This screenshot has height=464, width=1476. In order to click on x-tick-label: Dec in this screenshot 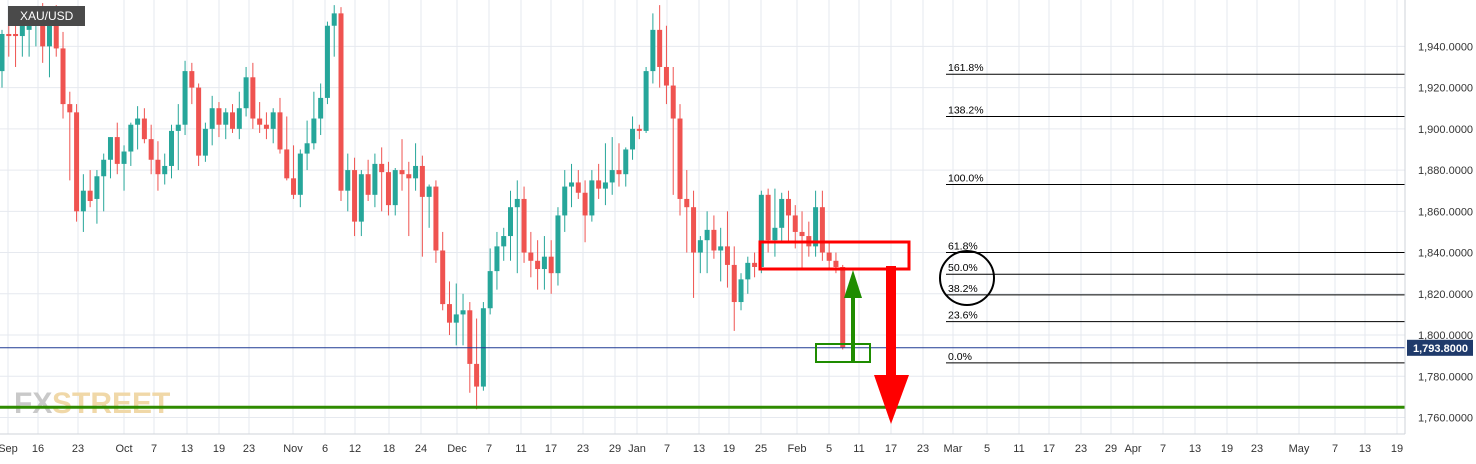, I will do `click(457, 449)`.